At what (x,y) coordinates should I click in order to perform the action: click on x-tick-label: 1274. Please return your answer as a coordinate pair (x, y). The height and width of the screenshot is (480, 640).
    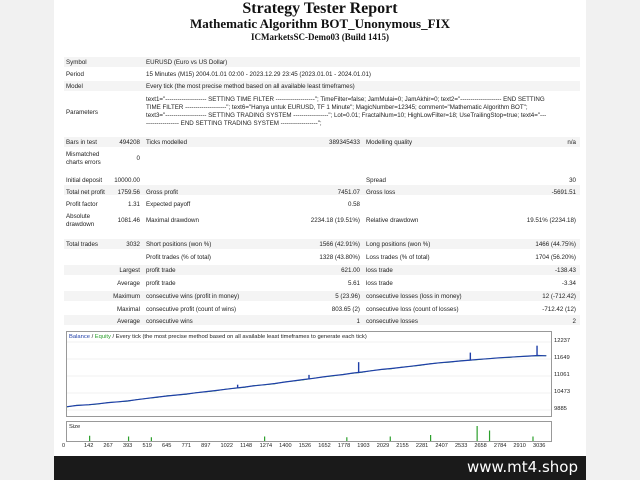
    Looking at the image, I should click on (266, 446).